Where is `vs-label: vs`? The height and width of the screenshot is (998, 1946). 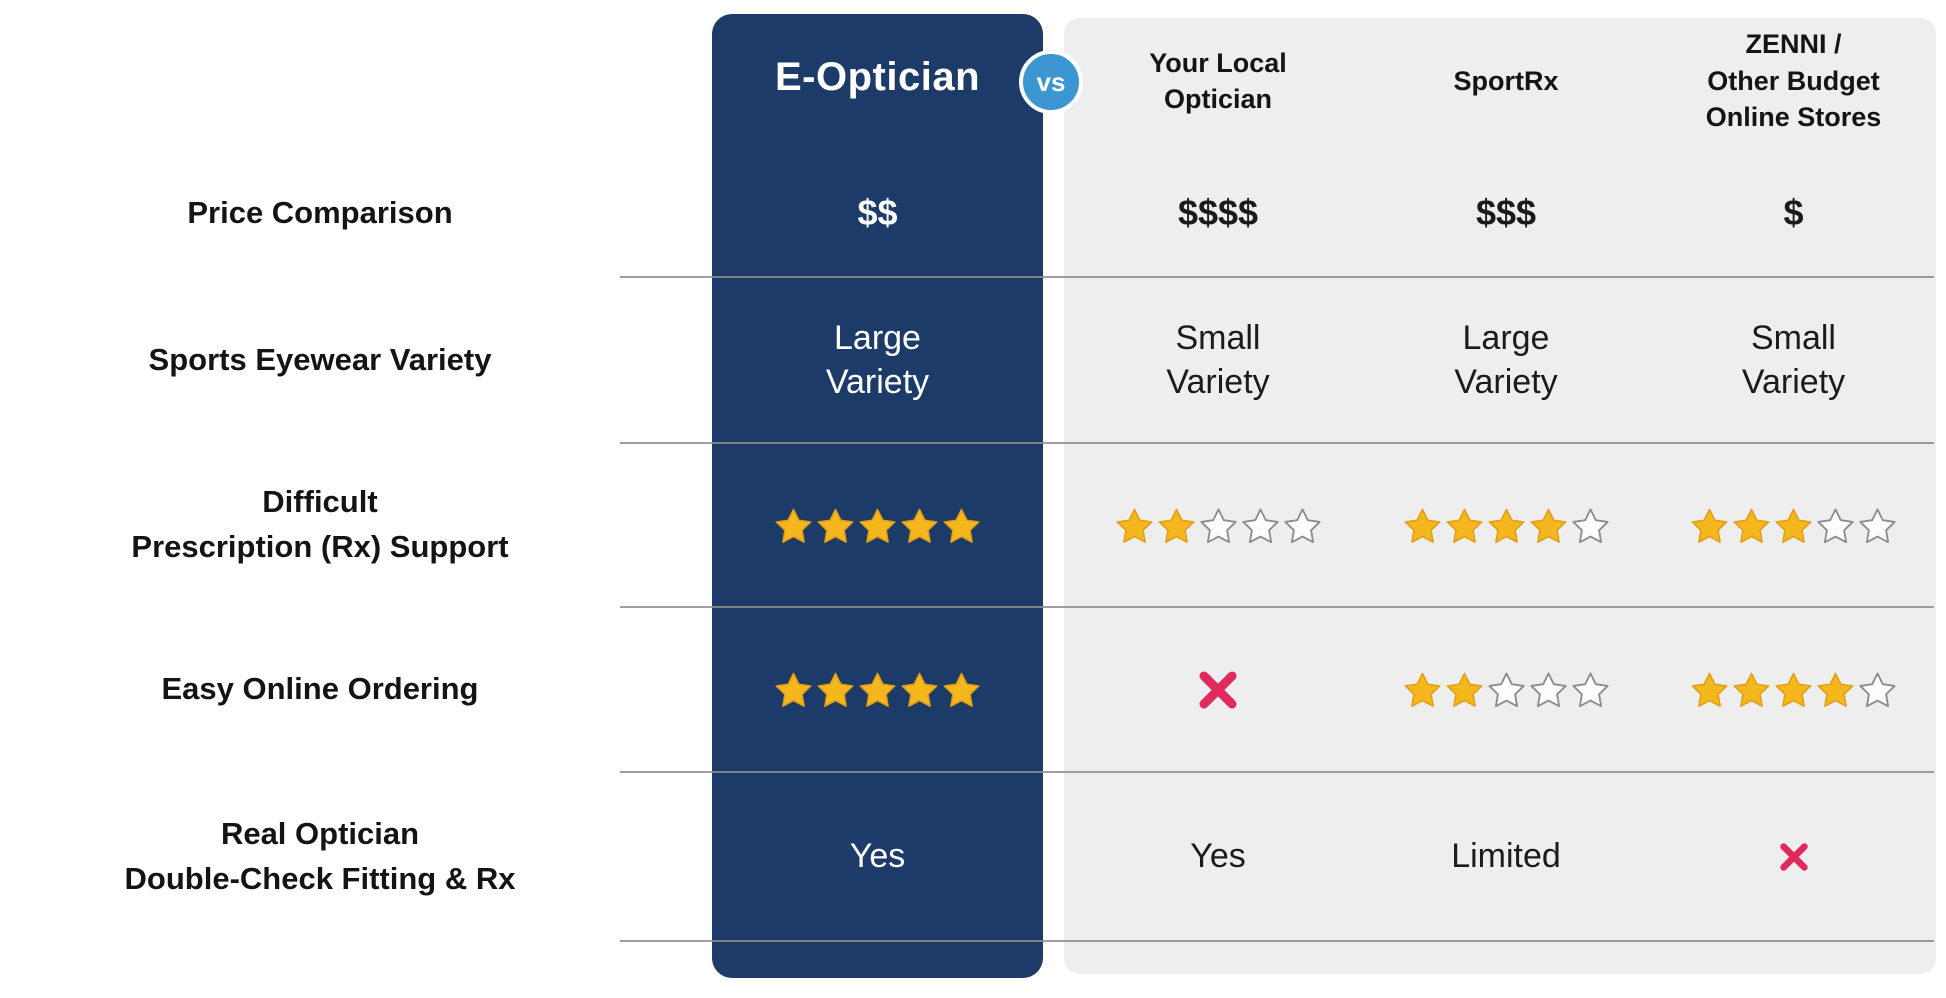
vs-label: vs is located at coordinates (1051, 82).